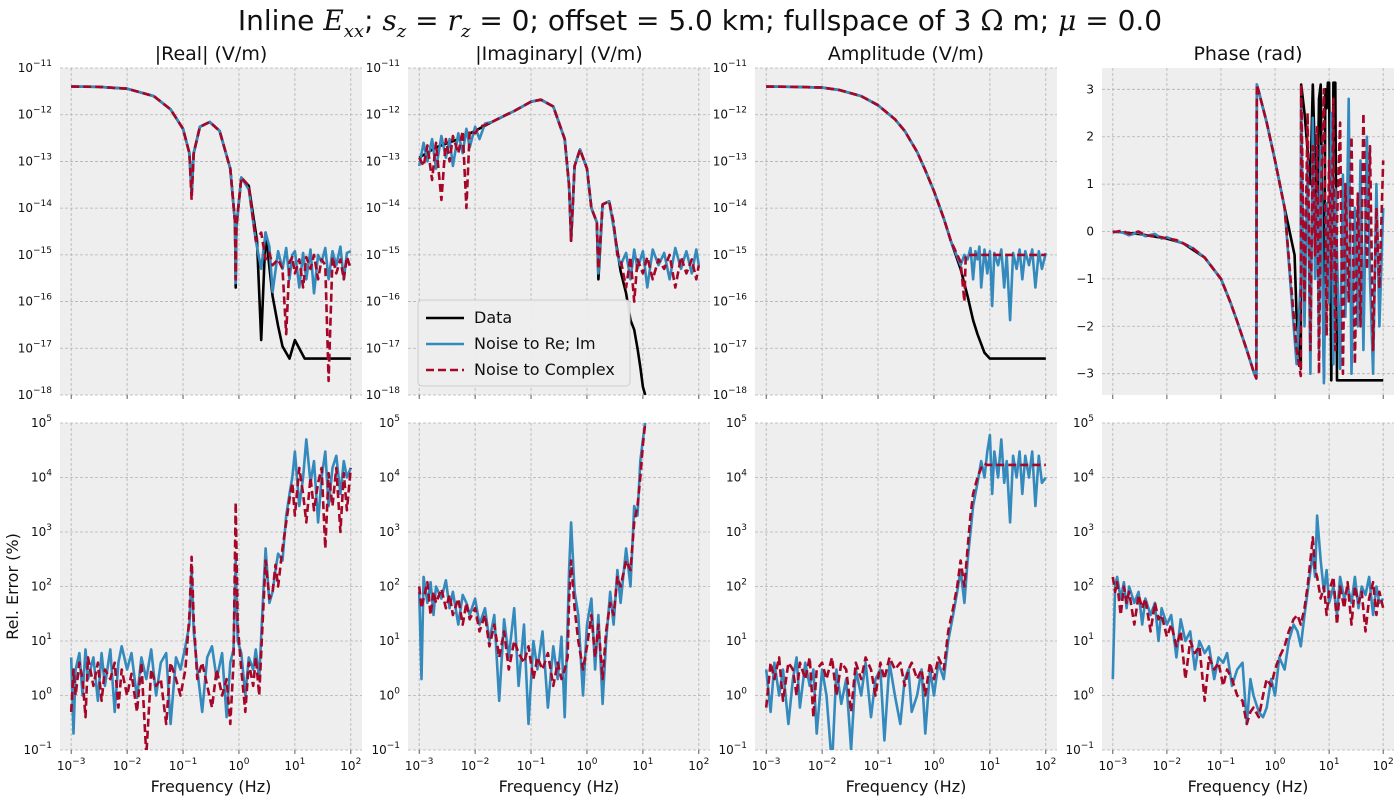 The width and height of the screenshot is (1400, 800). Describe the element at coordinates (1090, 184) in the screenshot. I see `y-tick-label: 1` at that location.